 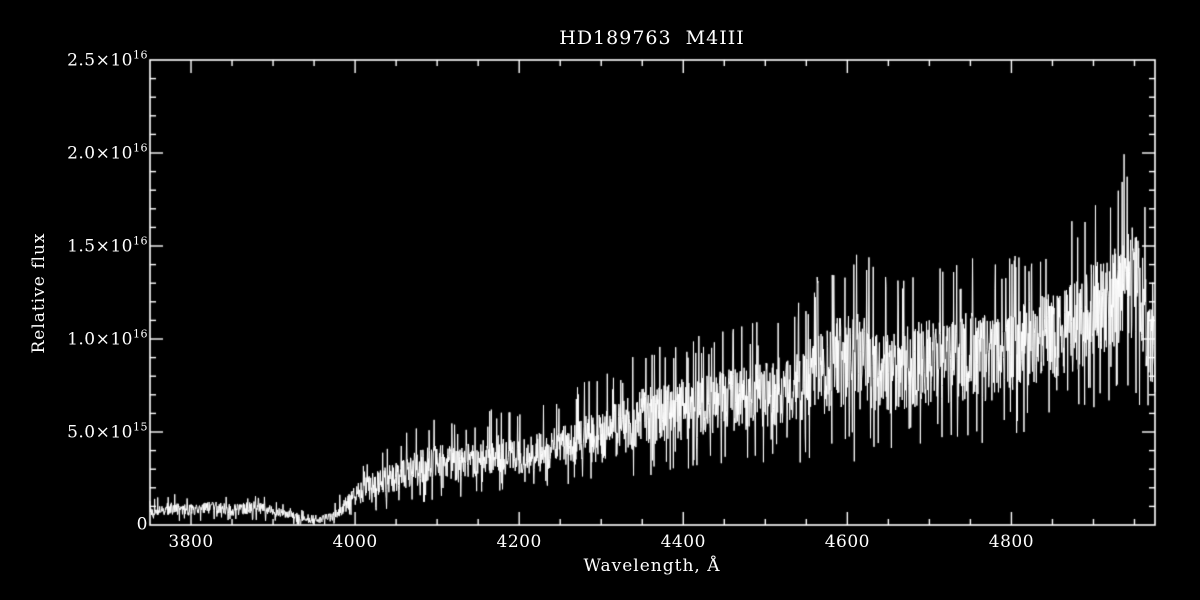 I want to click on x-tick-label: 4400, so click(x=683, y=542).